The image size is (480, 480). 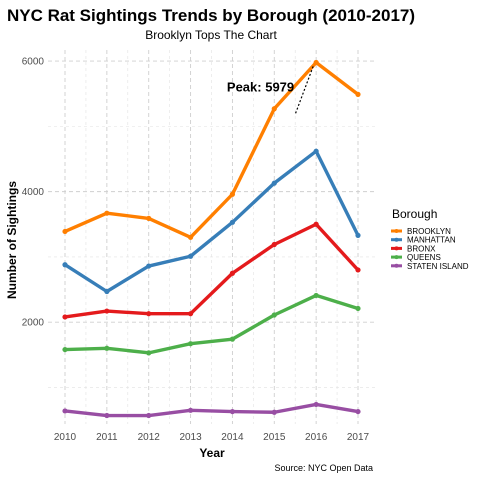 What do you see at coordinates (232, 437) in the screenshot?
I see `x-tick-label: 2014` at bounding box center [232, 437].